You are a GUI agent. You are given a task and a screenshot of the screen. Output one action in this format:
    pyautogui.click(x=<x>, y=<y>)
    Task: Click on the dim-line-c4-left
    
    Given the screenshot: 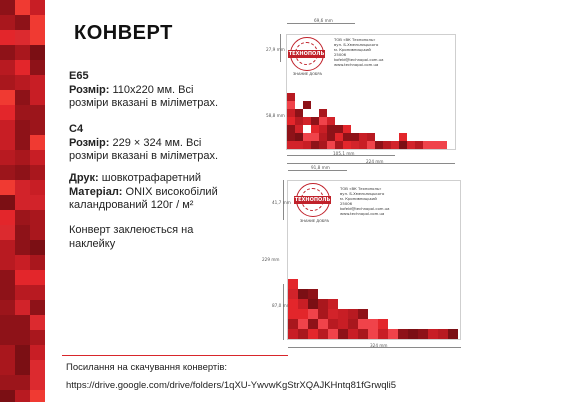 What is the action you would take?
    pyautogui.click(x=283, y=200)
    